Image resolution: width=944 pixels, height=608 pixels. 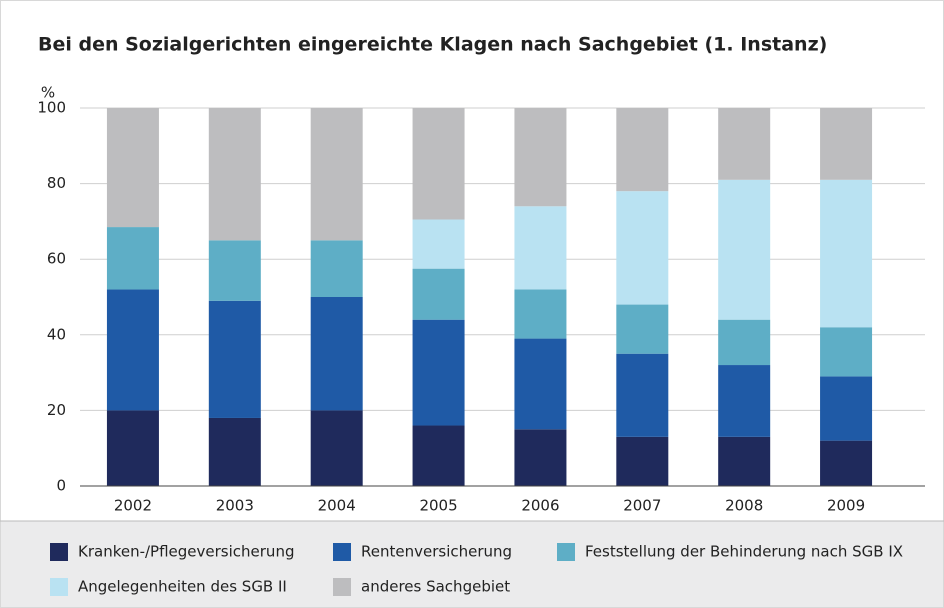 What do you see at coordinates (56, 183) in the screenshot?
I see `y-tick-label: 80` at bounding box center [56, 183].